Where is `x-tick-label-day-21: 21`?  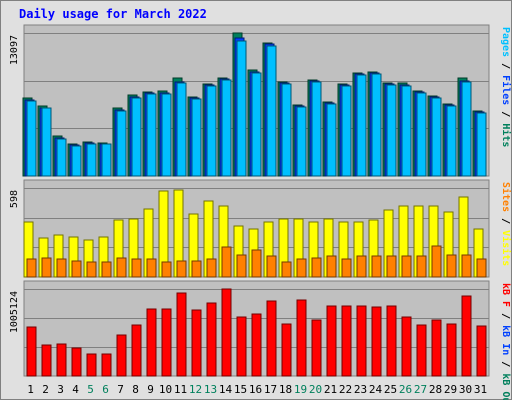 x-tick-label-day-21: 21 is located at coordinates (330, 389).